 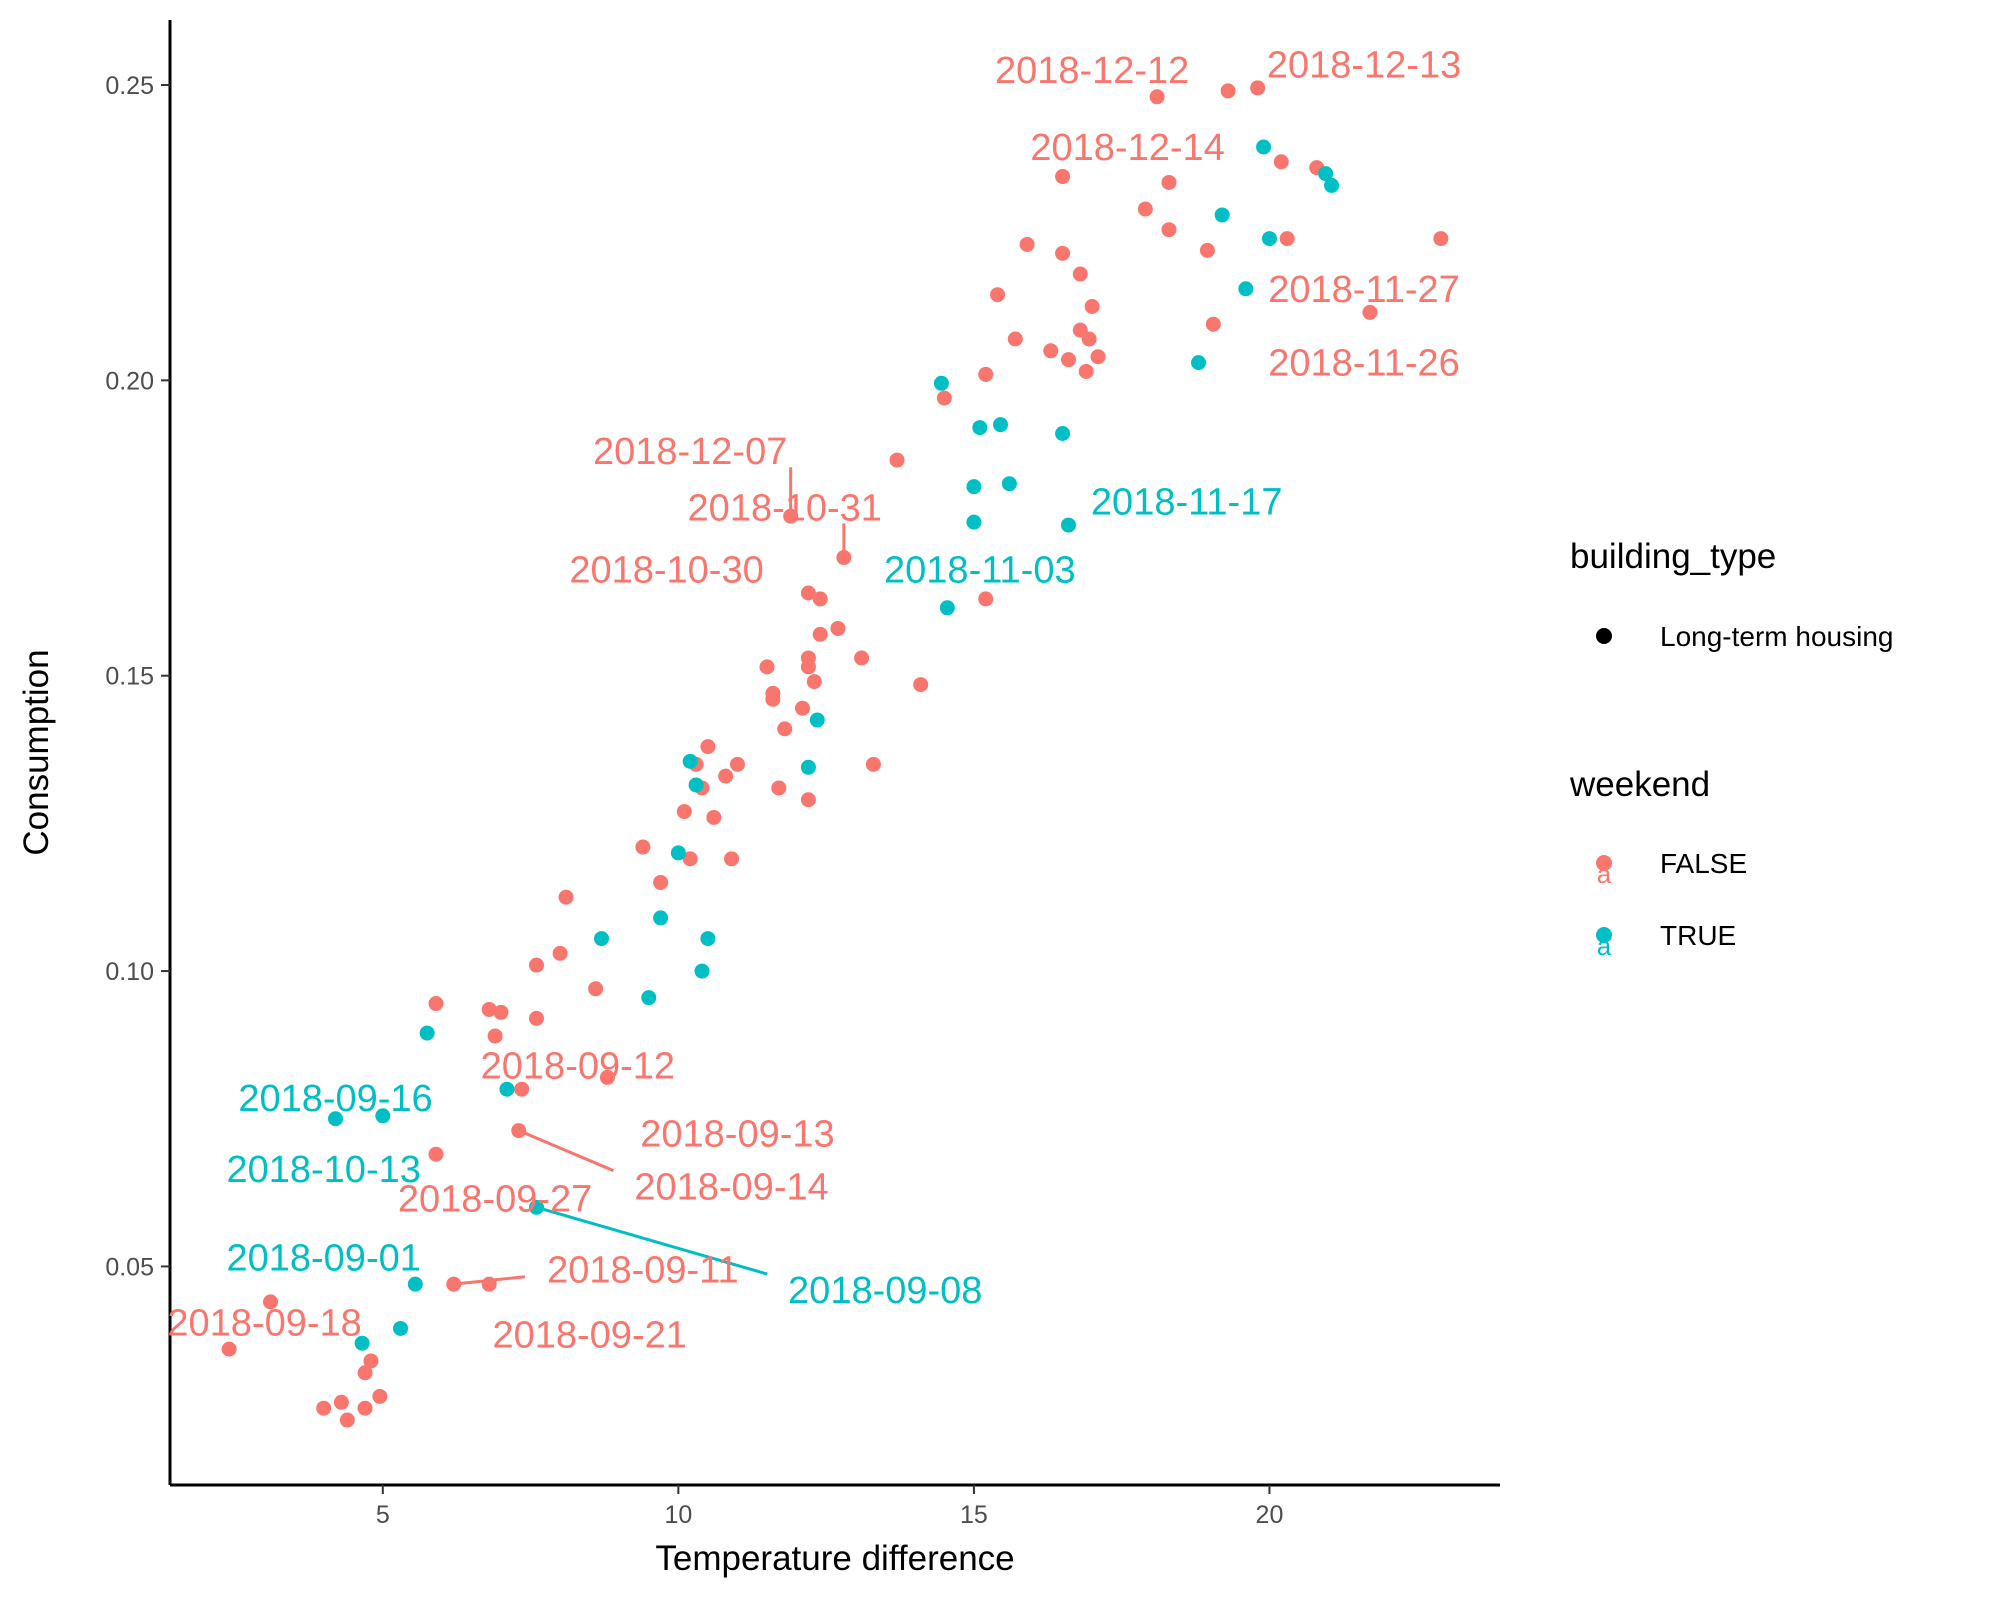 I want to click on point-annotation-label: 2018-12-13, so click(x=1364, y=65).